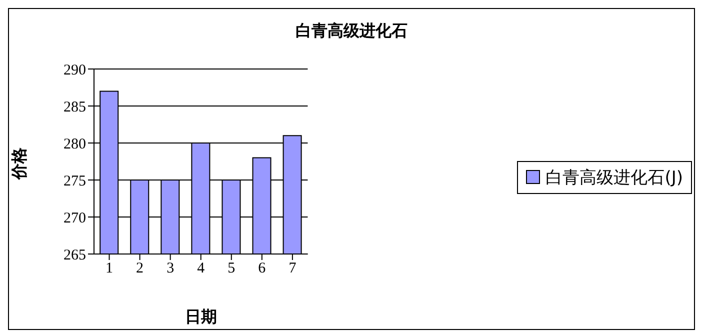 The width and height of the screenshot is (701, 336). What do you see at coordinates (292, 268) in the screenshot?
I see `x-tick-label: 7` at bounding box center [292, 268].